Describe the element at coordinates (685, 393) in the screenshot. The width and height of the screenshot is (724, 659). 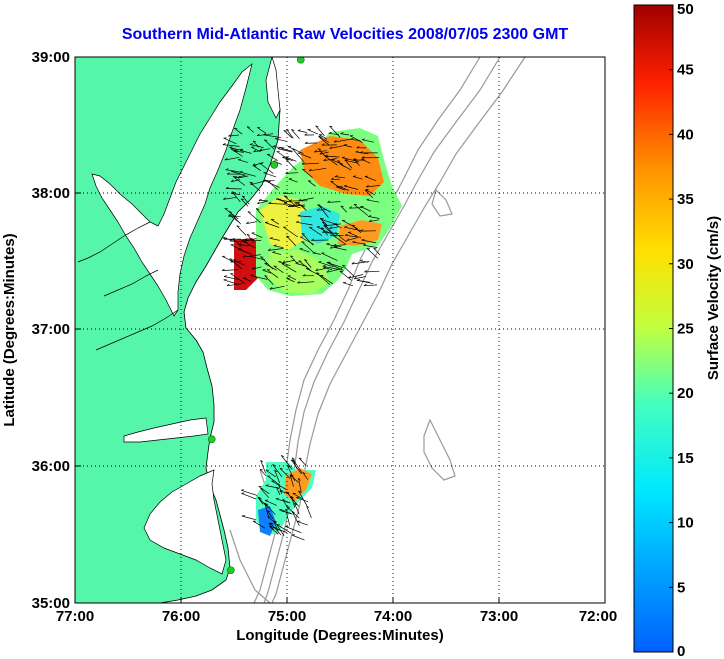
I see `colorbar-tick-label: 20` at that location.